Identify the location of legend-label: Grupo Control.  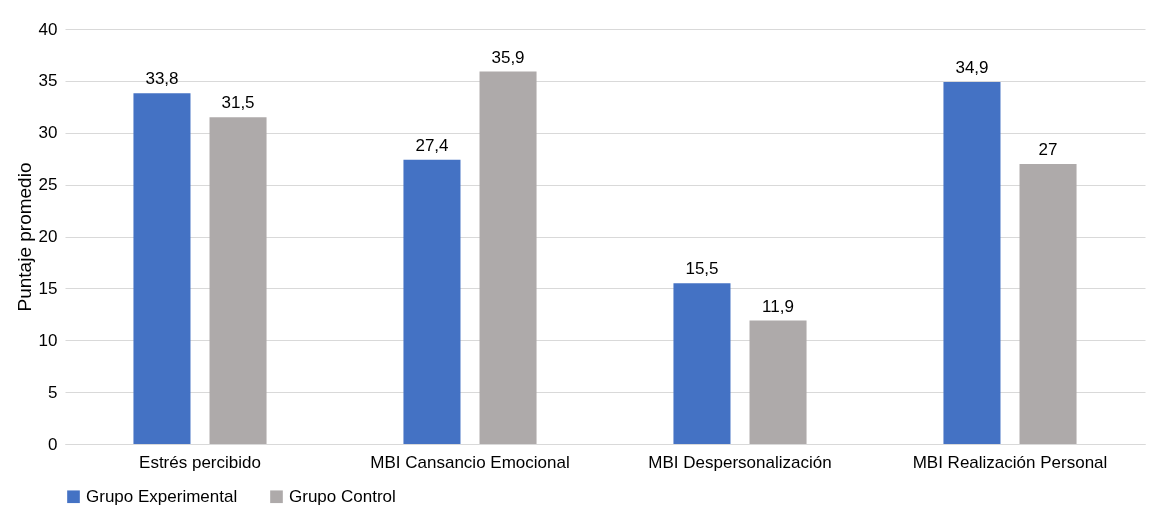
(342, 496).